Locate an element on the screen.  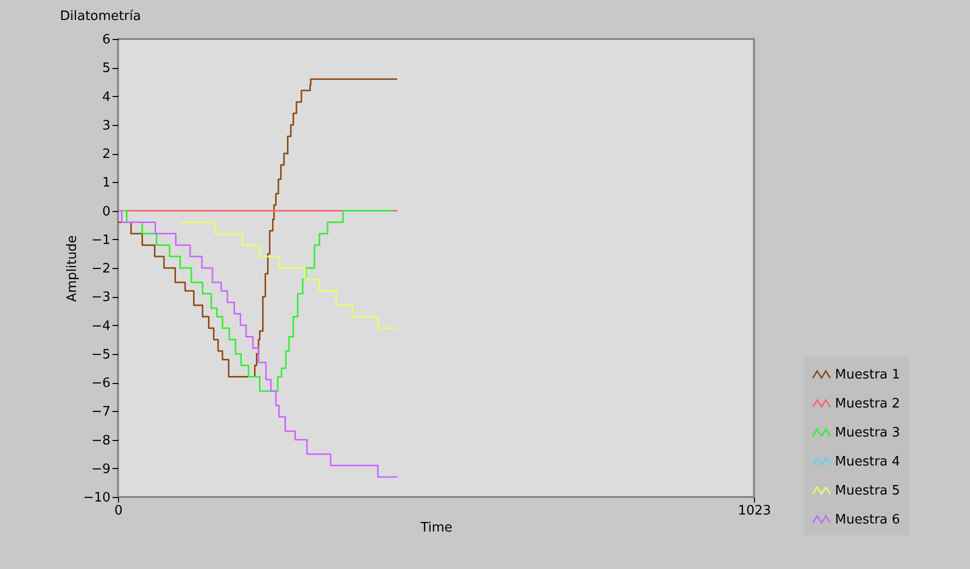
legend-label: Muestra 2 is located at coordinates (867, 404).